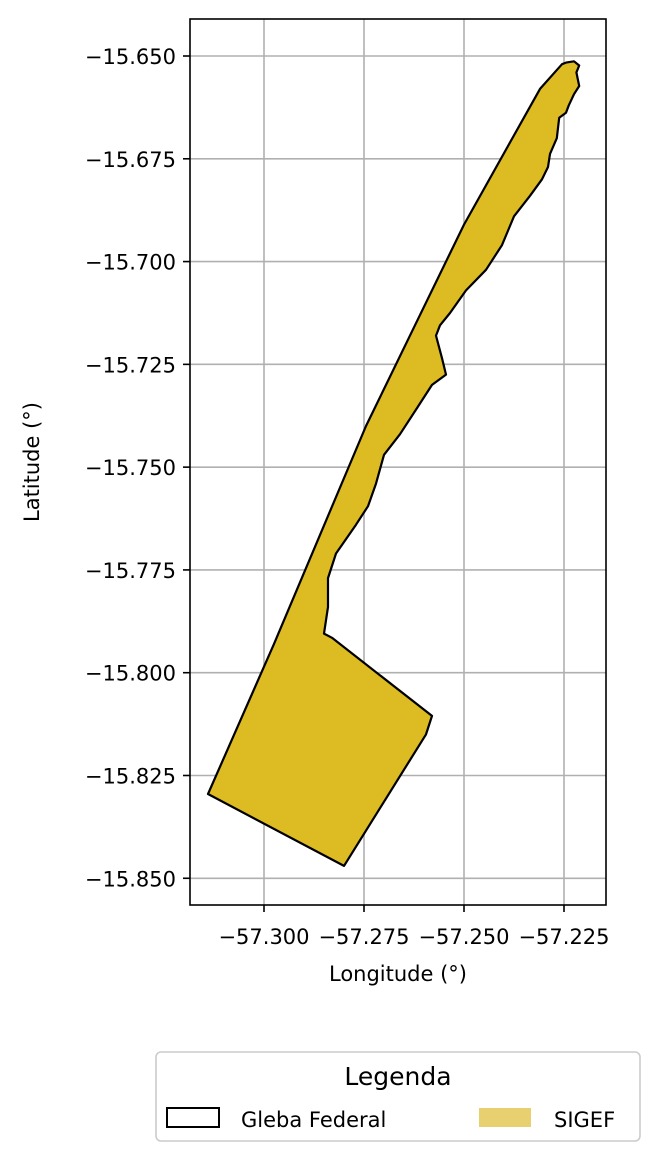 This screenshot has width=660, height=1163. I want to click on y-tick-label: −15.675, so click(130, 160).